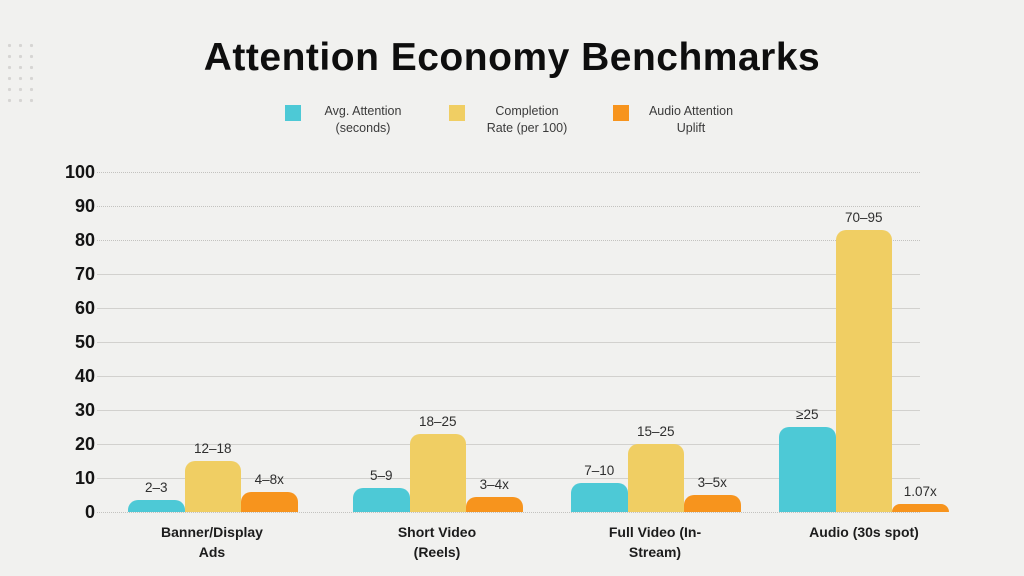 Image resolution: width=1024 pixels, height=576 pixels. I want to click on bar-value-label: ≥25, so click(807, 414).